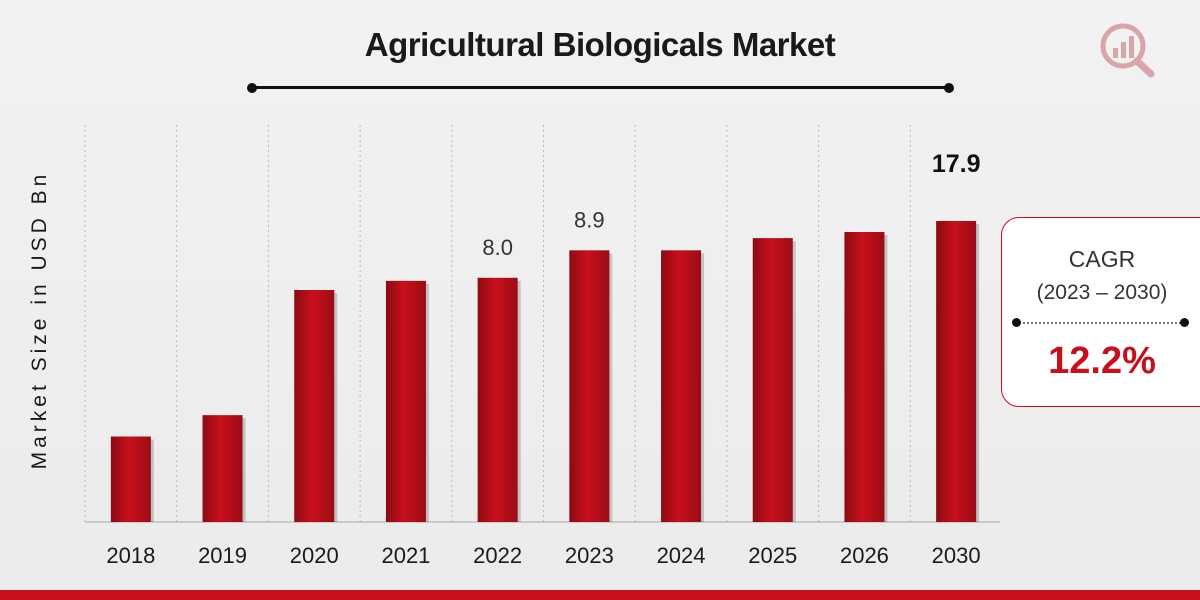 The width and height of the screenshot is (1200, 600). What do you see at coordinates (589, 386) in the screenshot?
I see `bar-2023` at bounding box center [589, 386].